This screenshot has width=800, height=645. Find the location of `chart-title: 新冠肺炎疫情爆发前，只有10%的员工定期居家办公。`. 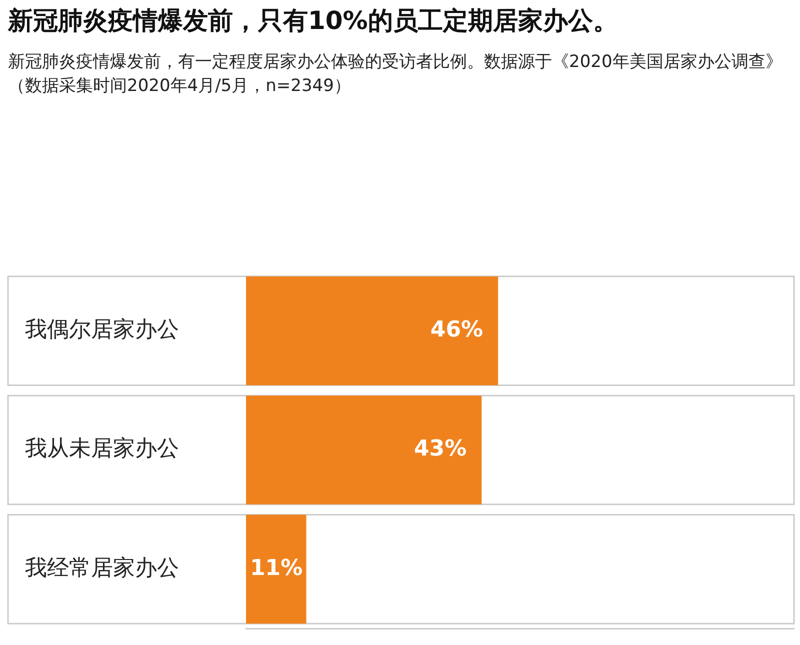

chart-title: 新冠肺炎疫情爆发前，只有10%的员工定期居家办公。 is located at coordinates (313, 21).